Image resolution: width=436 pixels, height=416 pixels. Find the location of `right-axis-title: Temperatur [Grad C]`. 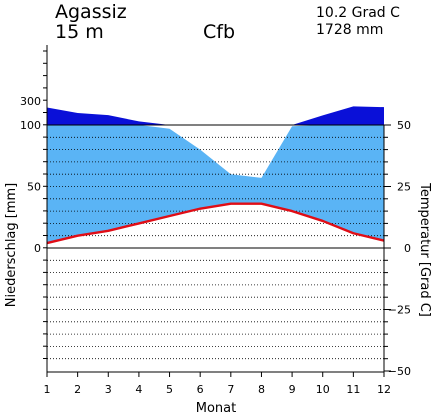

right-axis-title: Temperatur [Grad C] is located at coordinates (424, 249).